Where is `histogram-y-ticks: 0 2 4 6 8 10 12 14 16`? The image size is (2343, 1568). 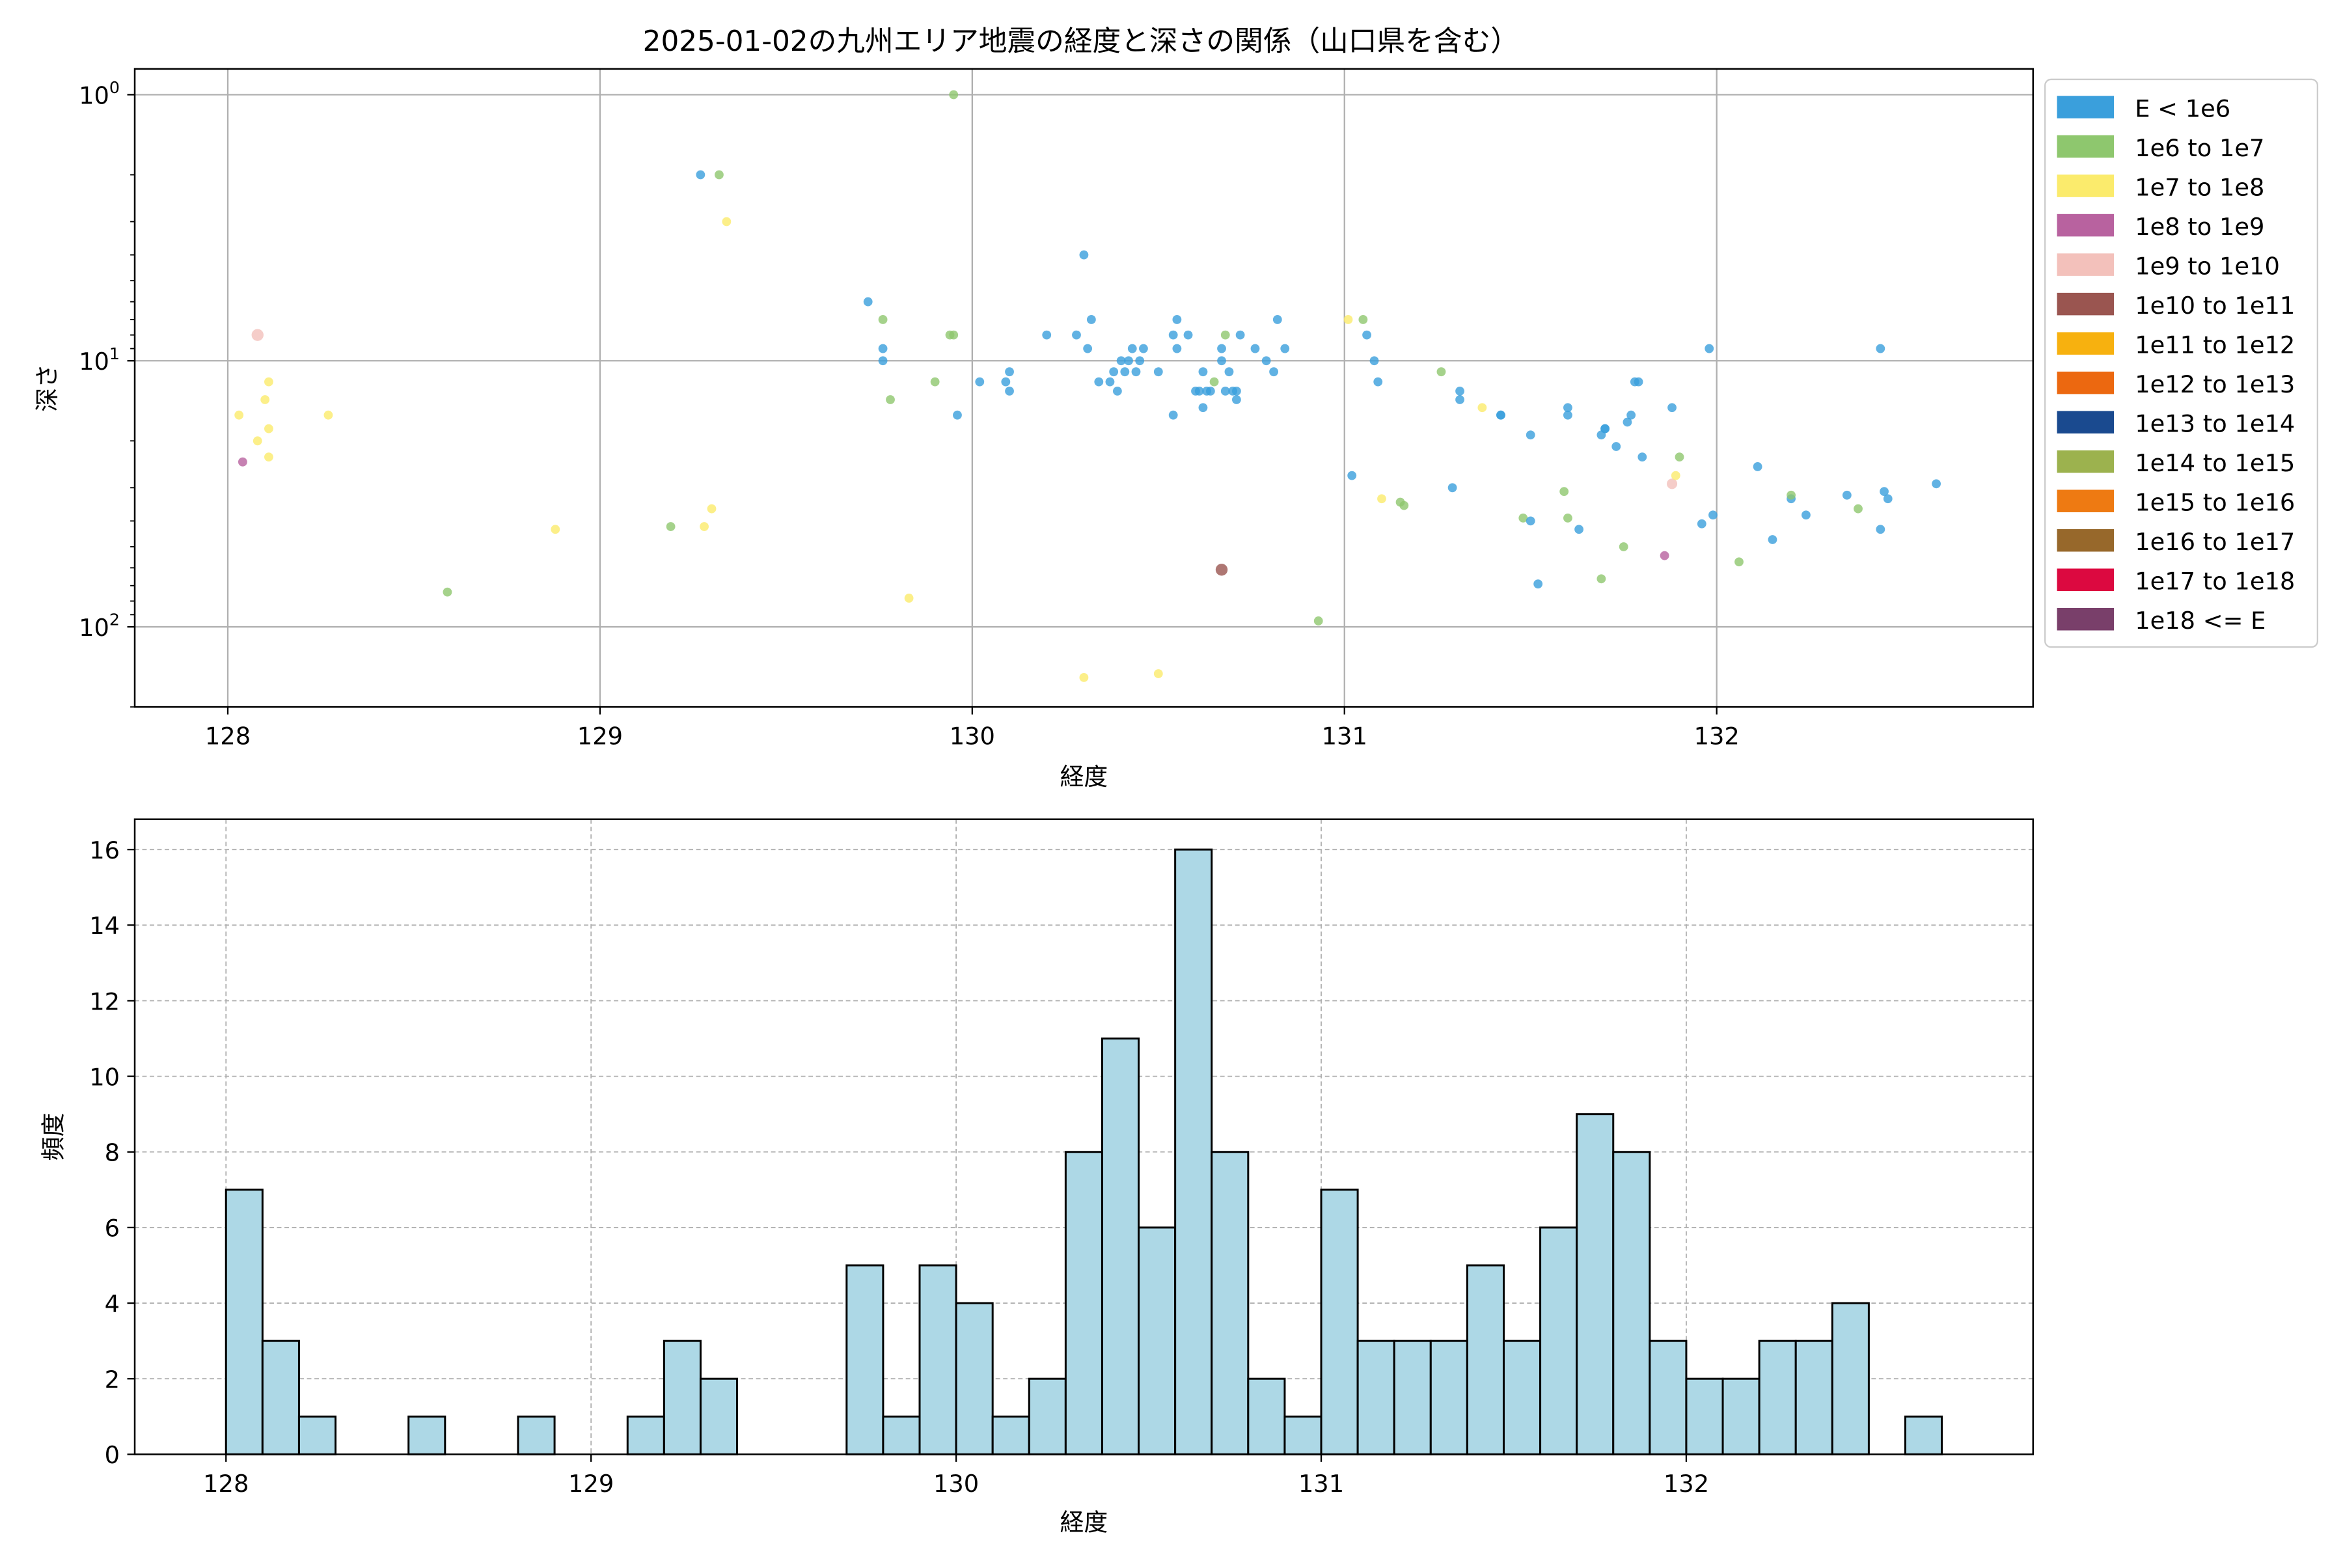 histogram-y-ticks: 0 2 4 6 8 10 12 14 16 is located at coordinates (112, 1152).